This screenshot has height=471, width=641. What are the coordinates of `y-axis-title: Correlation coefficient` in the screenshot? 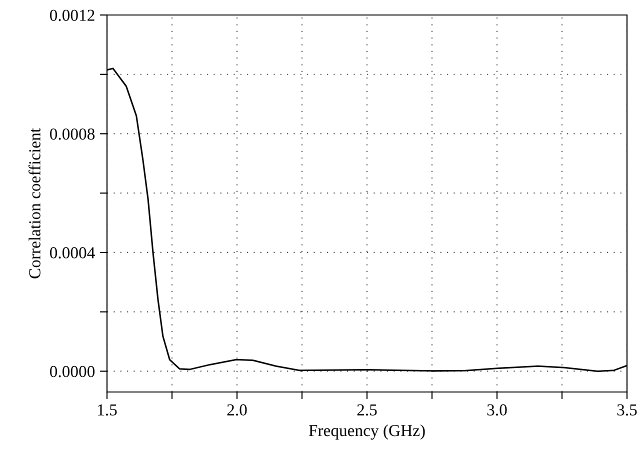 It's located at (34, 203).